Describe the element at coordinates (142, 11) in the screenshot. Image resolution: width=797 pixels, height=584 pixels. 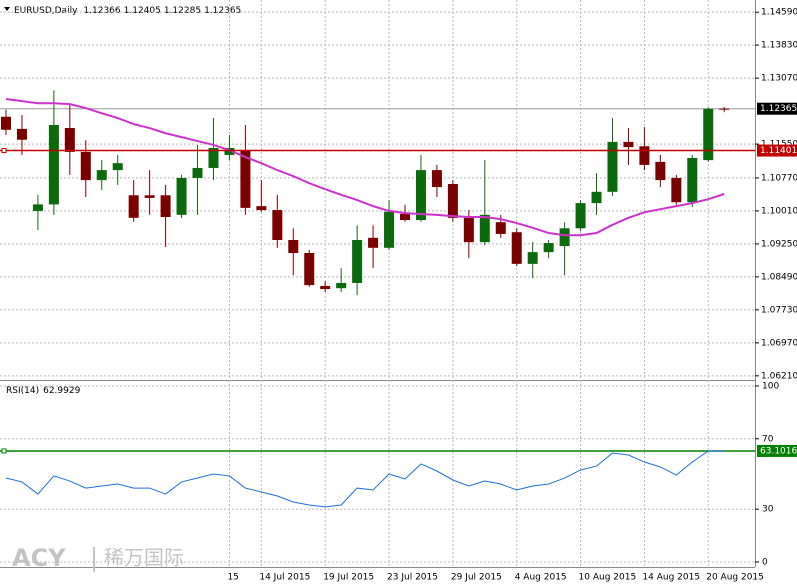
I see `header-high: 1.12405` at that location.